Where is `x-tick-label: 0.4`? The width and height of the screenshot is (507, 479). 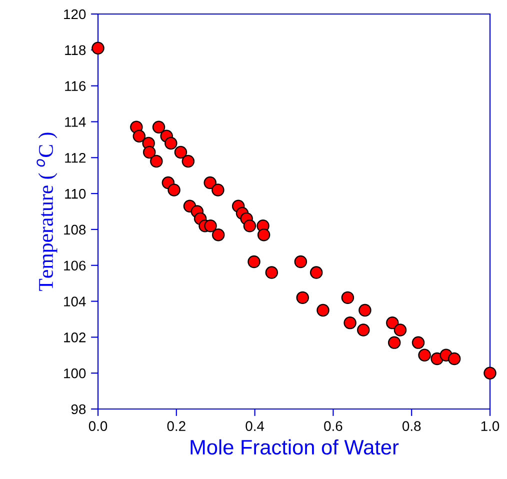
x-tick-label: 0.4 is located at coordinates (255, 426).